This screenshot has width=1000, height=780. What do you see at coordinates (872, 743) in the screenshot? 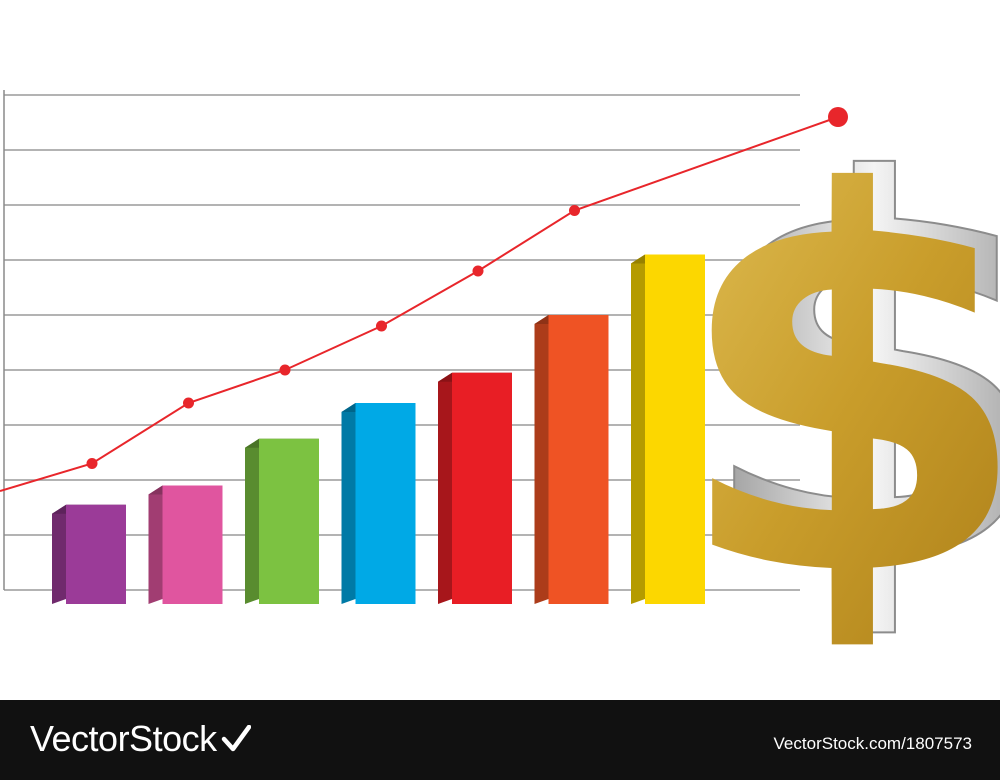
I see `image-id: VectorStock.com/1807573` at bounding box center [872, 743].